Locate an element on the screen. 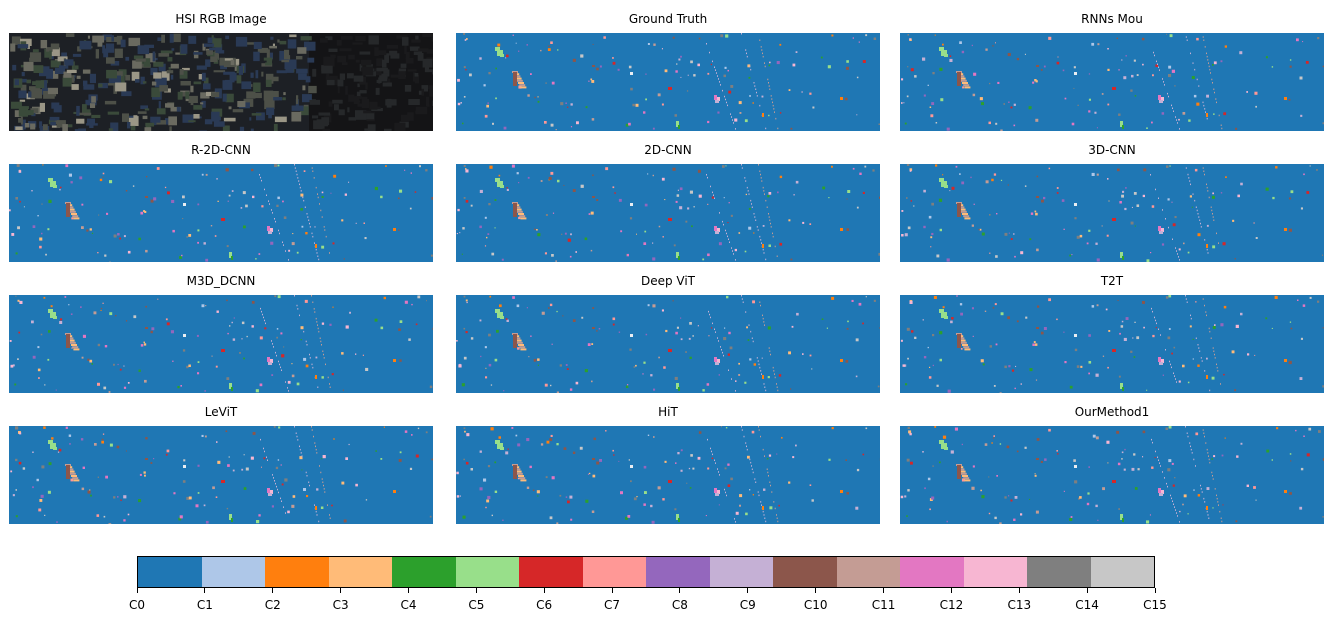 Image resolution: width=1334 pixels, height=628 pixels. panel-ground-truth: Ground Truth is located at coordinates (668, 71).